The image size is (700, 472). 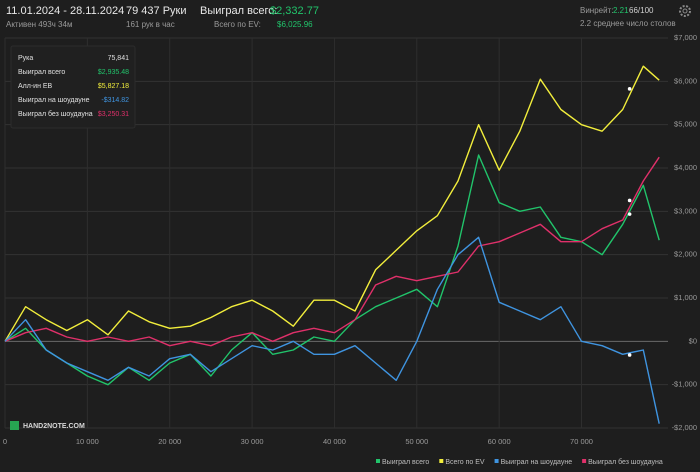 I want to click on tooltip-value: $5,827.18, so click(x=113, y=86).